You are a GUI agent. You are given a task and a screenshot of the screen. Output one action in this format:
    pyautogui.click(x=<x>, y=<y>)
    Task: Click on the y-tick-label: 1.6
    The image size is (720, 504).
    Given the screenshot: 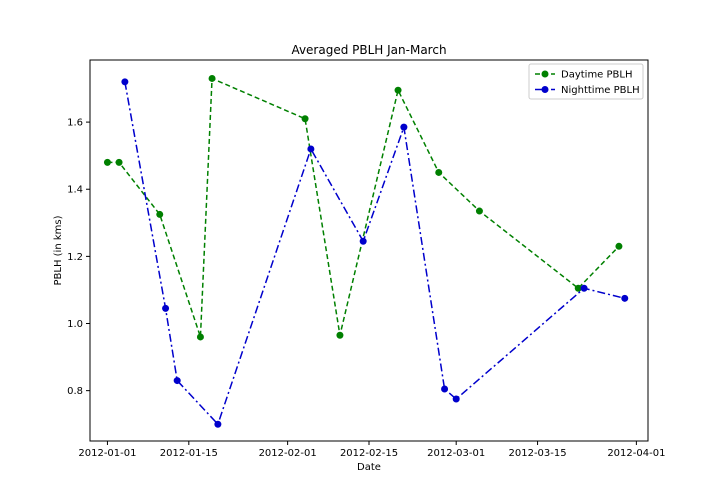 What is the action you would take?
    pyautogui.click(x=75, y=123)
    